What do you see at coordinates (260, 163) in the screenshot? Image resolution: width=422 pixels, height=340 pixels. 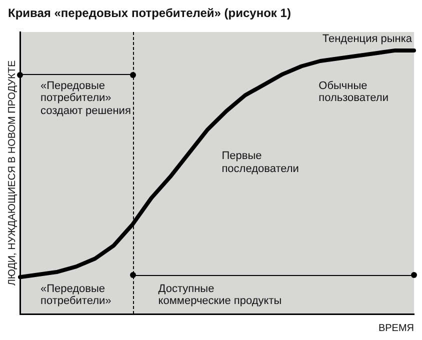 I see `annotation: Первые последователи` at bounding box center [260, 163].